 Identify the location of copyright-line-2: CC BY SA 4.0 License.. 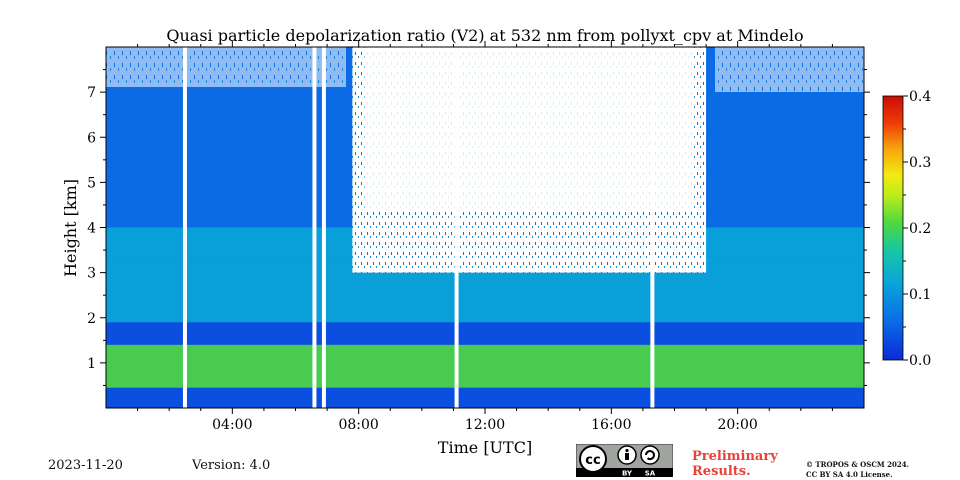
(849, 474).